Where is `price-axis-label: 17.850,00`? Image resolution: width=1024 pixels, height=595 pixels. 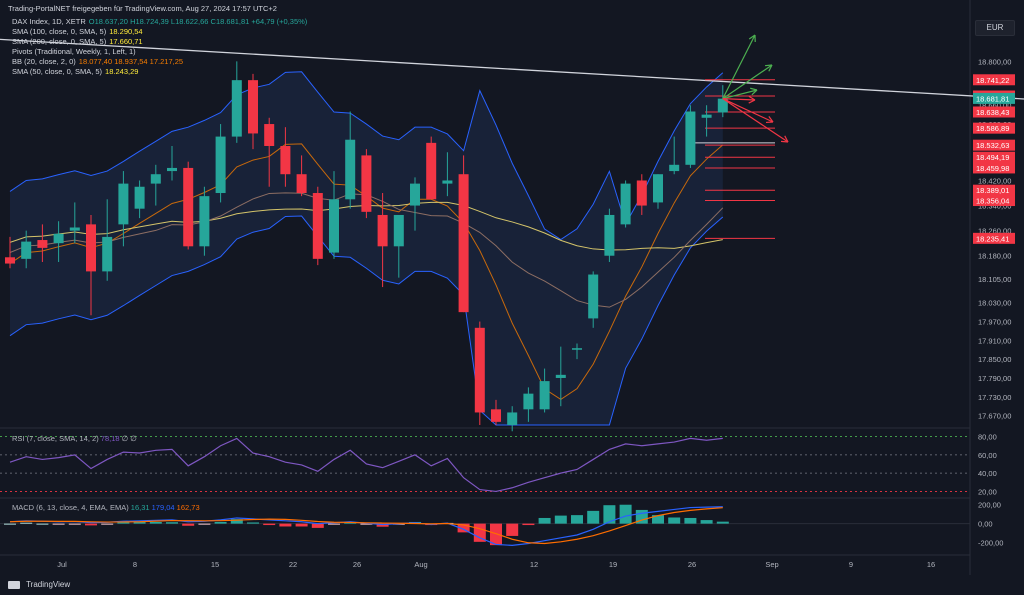
price-axis-label: 17.850,00 is located at coordinates (994, 359).